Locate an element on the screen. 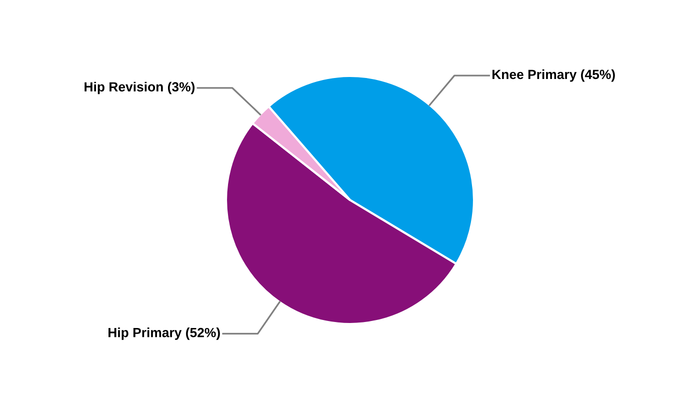  slice-label: Hip Revision (3%) is located at coordinates (139, 88).